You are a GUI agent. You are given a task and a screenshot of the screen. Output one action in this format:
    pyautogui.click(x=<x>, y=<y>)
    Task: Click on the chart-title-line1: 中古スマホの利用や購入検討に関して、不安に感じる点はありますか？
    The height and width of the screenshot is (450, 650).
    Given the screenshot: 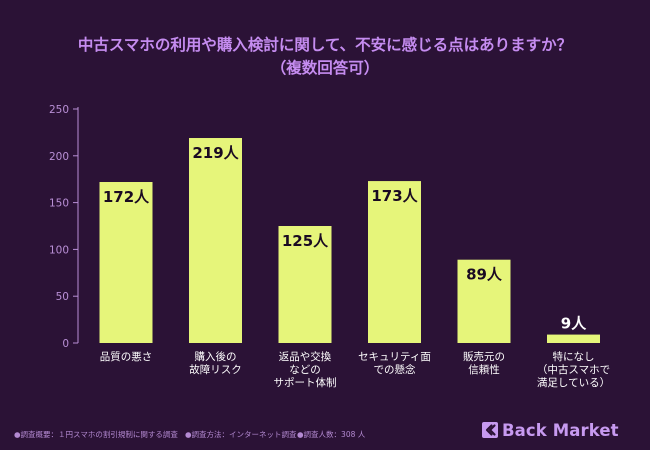 What is the action you would take?
    pyautogui.click(x=325, y=45)
    